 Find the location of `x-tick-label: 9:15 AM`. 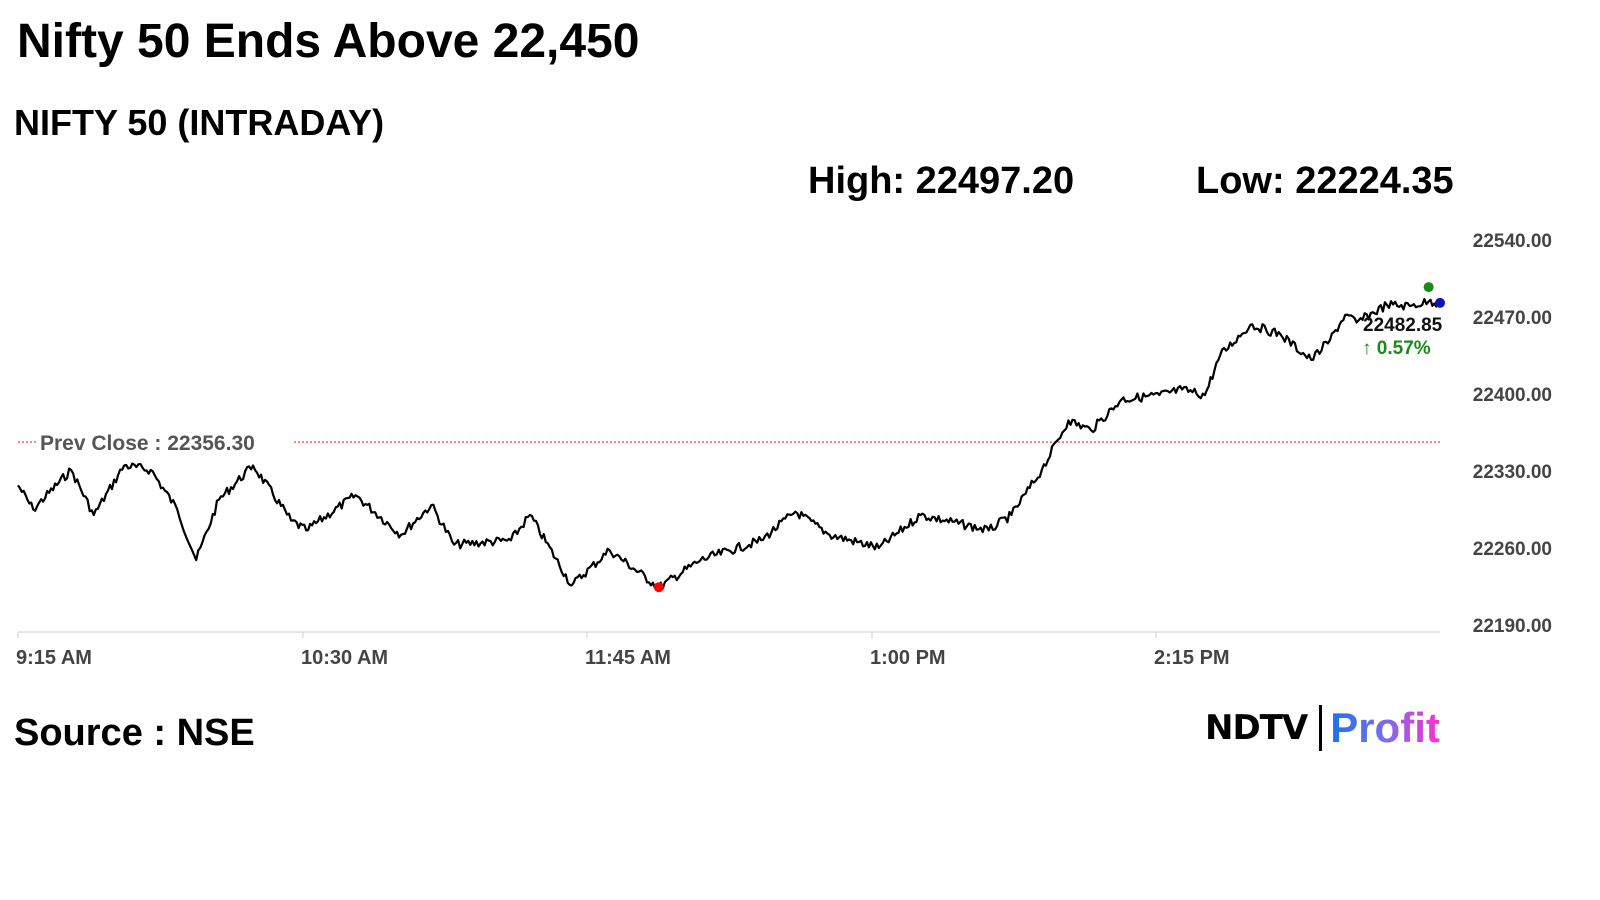

x-tick-label: 9:15 AM is located at coordinates (54, 658).